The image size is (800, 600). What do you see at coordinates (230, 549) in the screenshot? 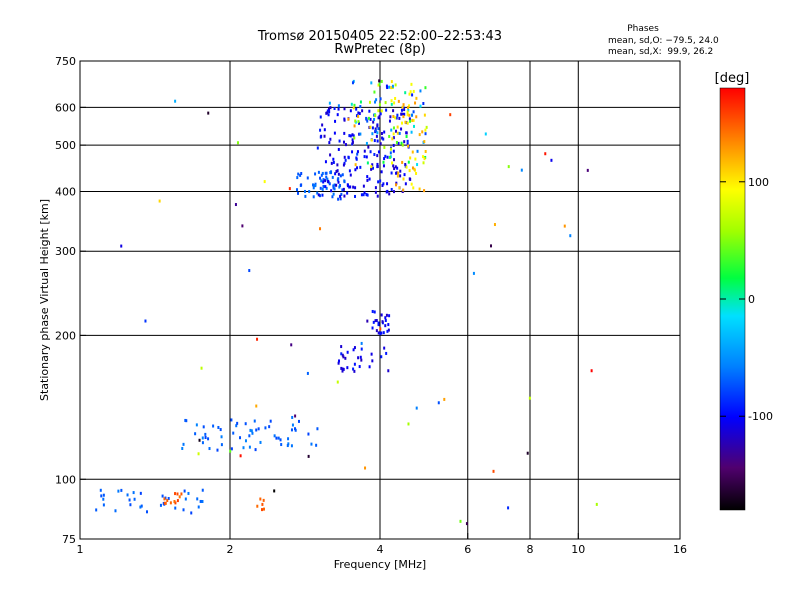
I see `x-tick-label-2: 2` at bounding box center [230, 549].